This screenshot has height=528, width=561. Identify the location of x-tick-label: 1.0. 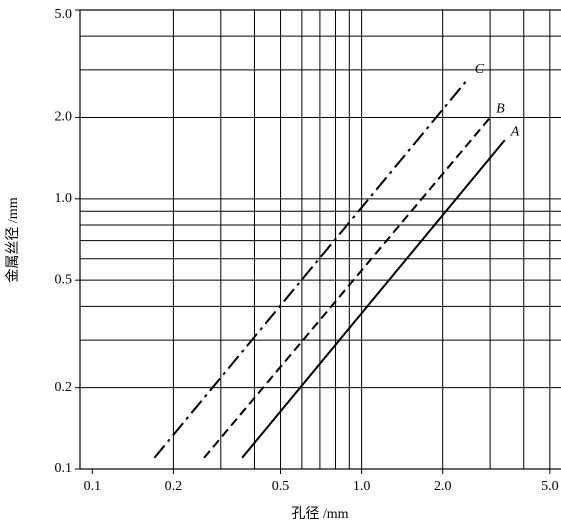
(362, 486).